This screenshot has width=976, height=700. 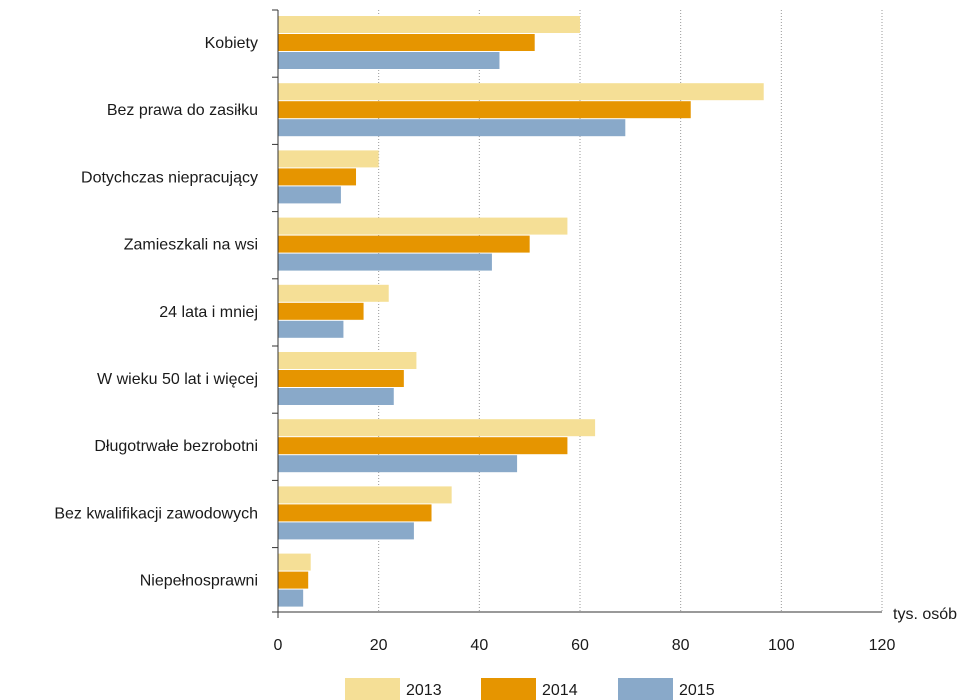 I want to click on x-tick-labels: 0 20 40 60 80 100 120, so click(x=585, y=645).